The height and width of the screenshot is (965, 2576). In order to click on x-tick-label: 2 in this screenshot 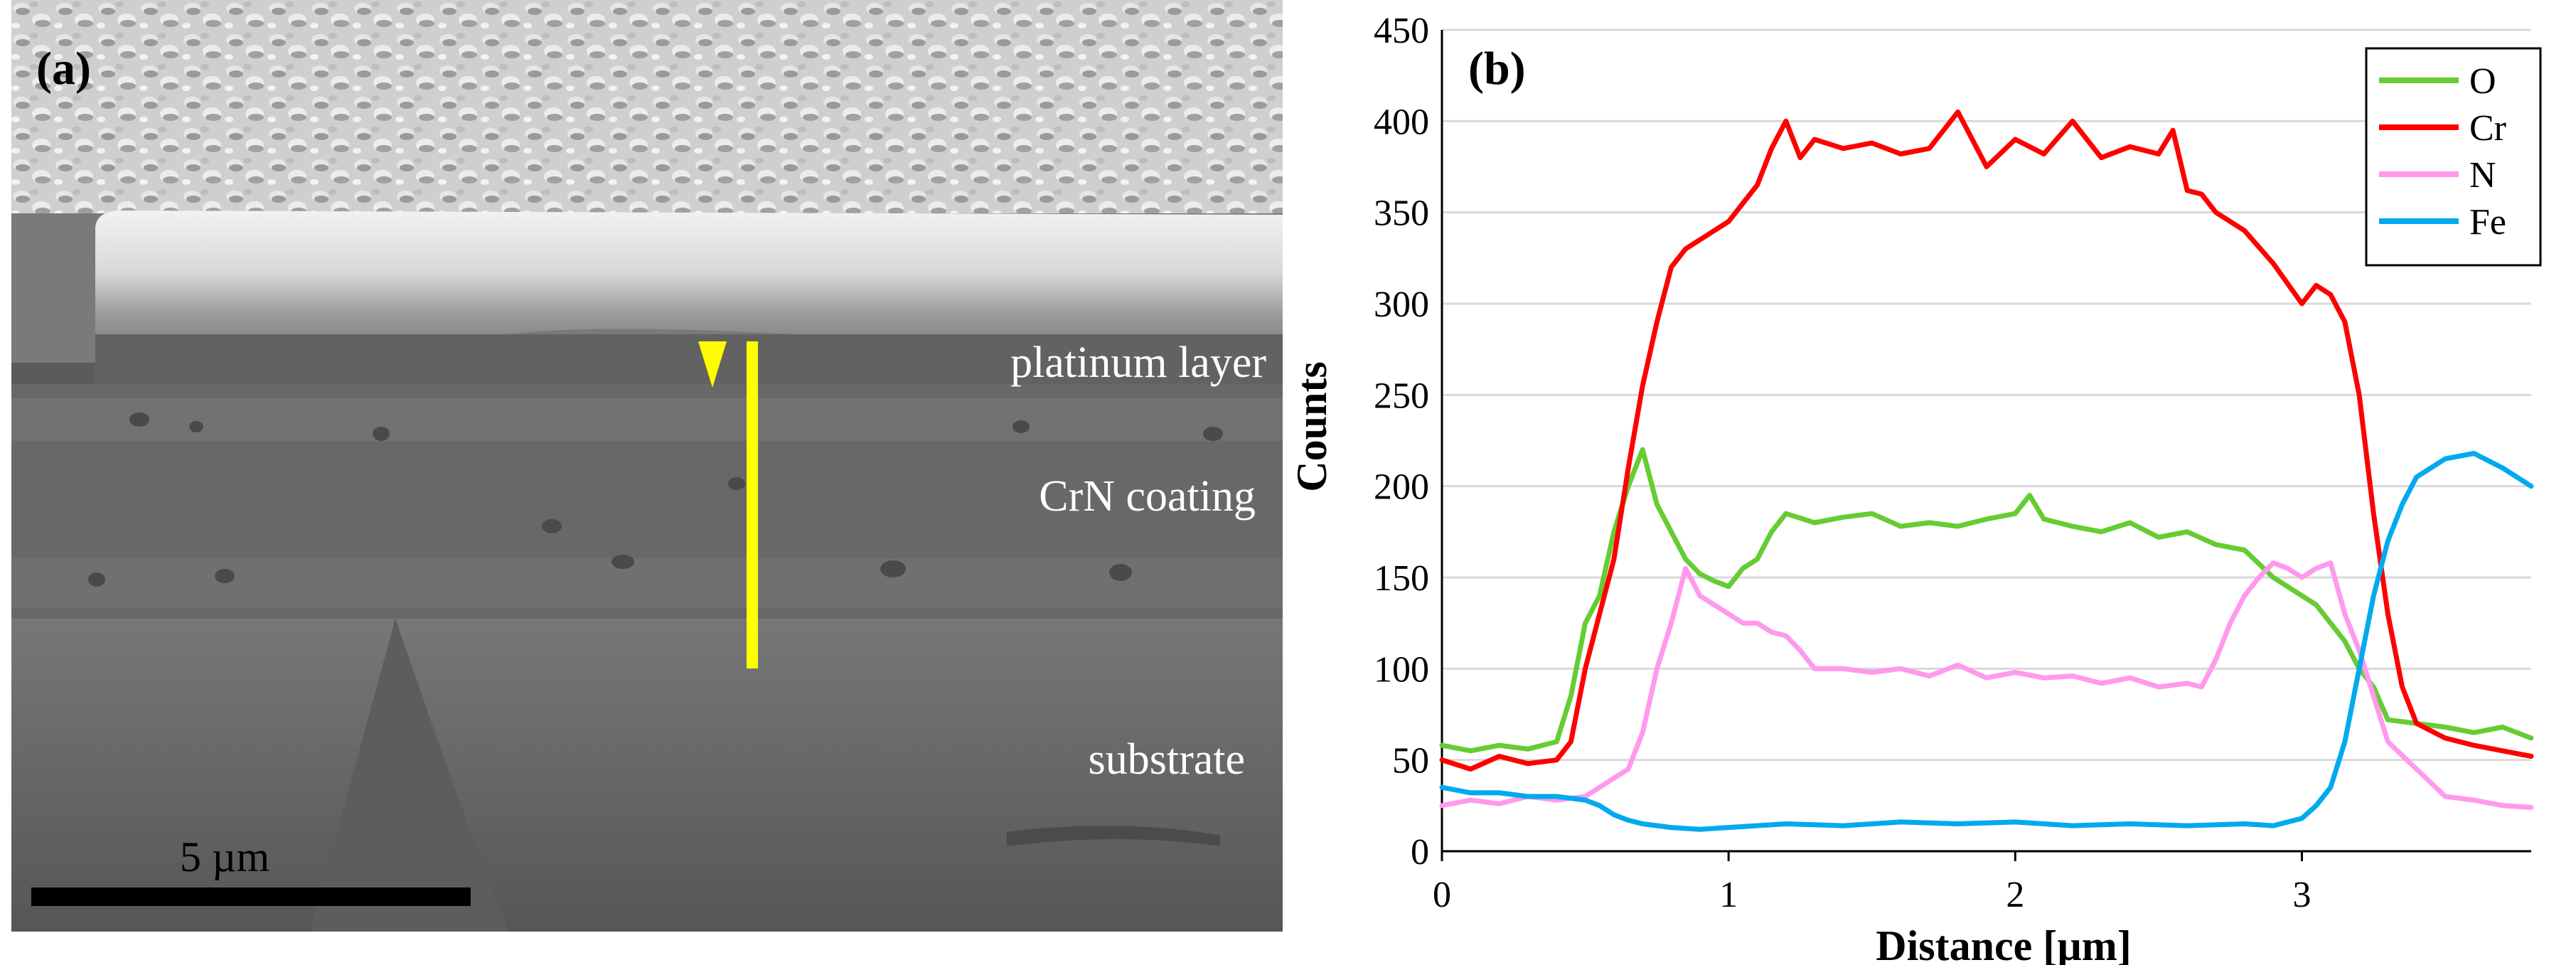, I will do `click(2015, 895)`.